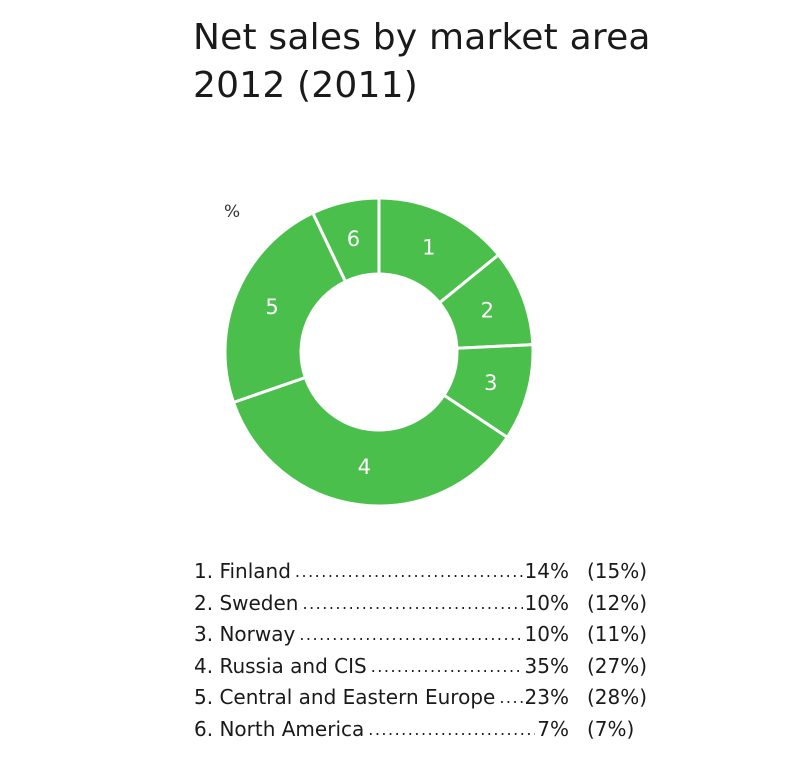  I want to click on legend-prev-value-2: (12%), so click(617, 602).